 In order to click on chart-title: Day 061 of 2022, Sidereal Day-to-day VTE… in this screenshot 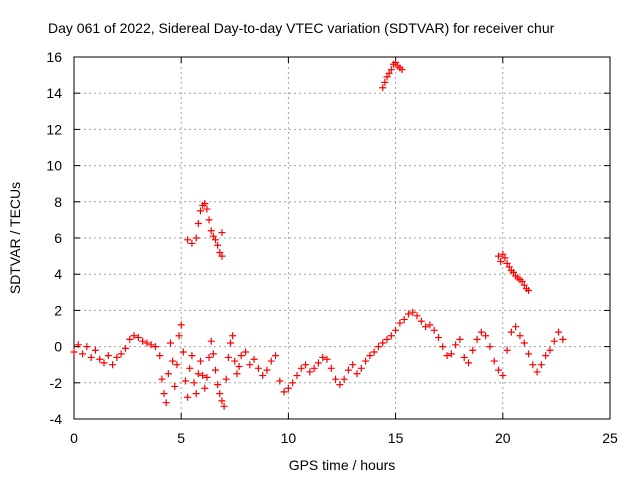, I will do `click(301, 28)`.